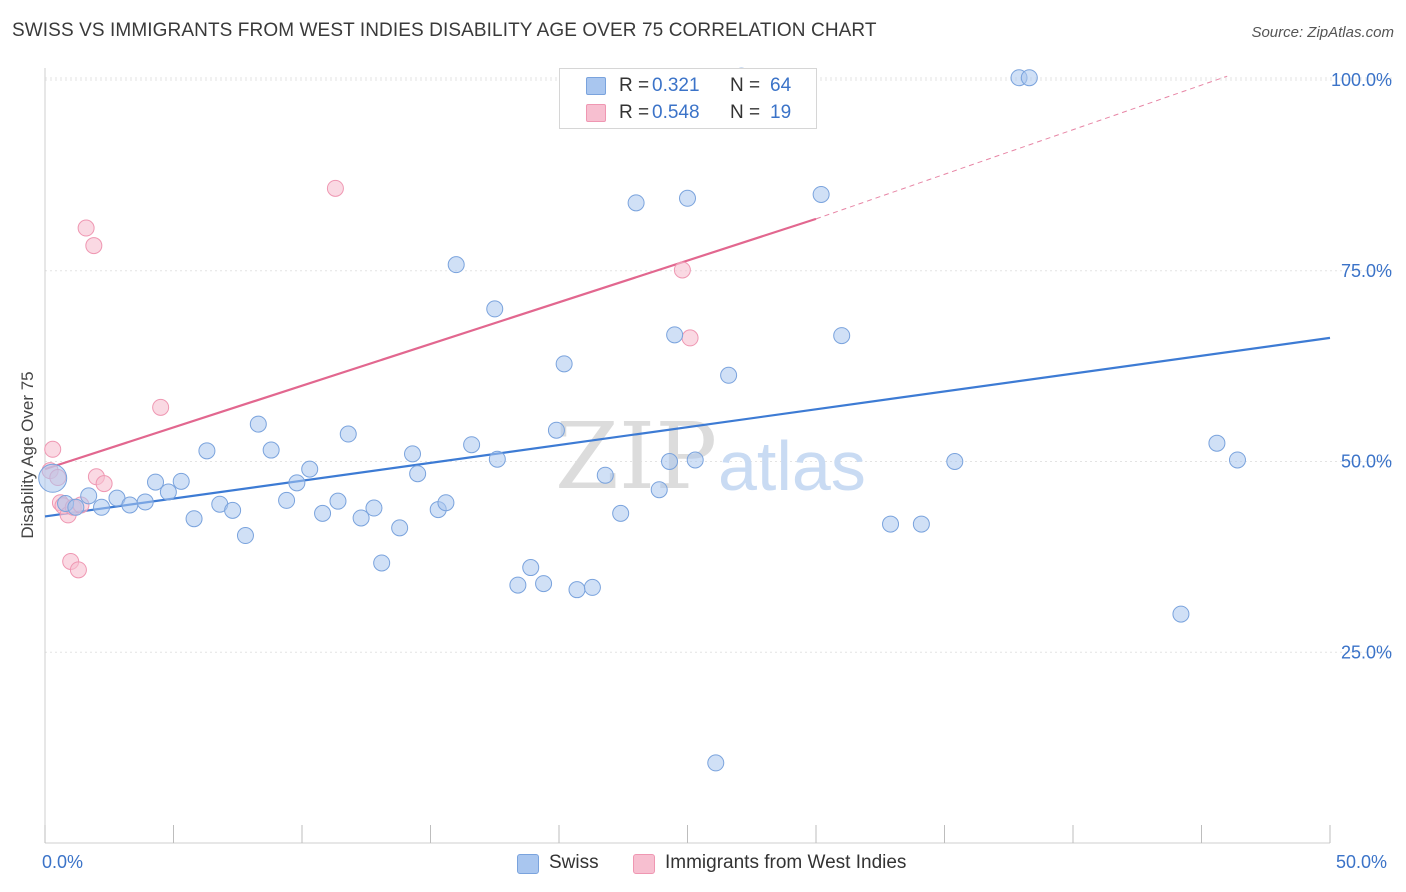  What do you see at coordinates (1366, 652) in the screenshot?
I see `y-tick-label: 25.0%` at bounding box center [1366, 652].